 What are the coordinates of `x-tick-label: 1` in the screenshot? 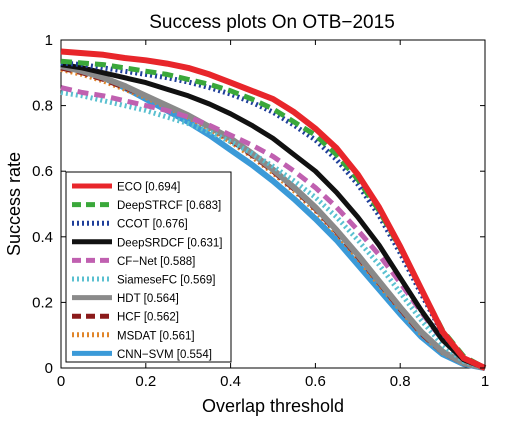 It's located at (485, 381).